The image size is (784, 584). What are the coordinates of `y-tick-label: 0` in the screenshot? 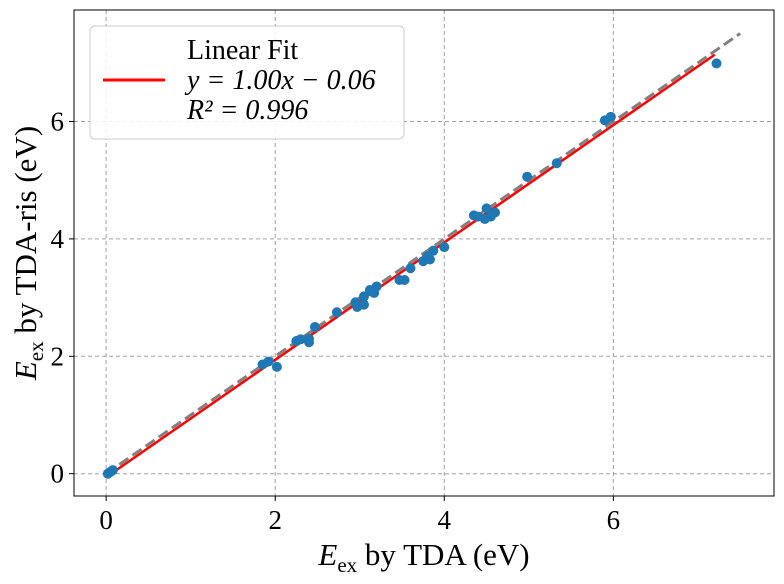 It's located at (58, 474).